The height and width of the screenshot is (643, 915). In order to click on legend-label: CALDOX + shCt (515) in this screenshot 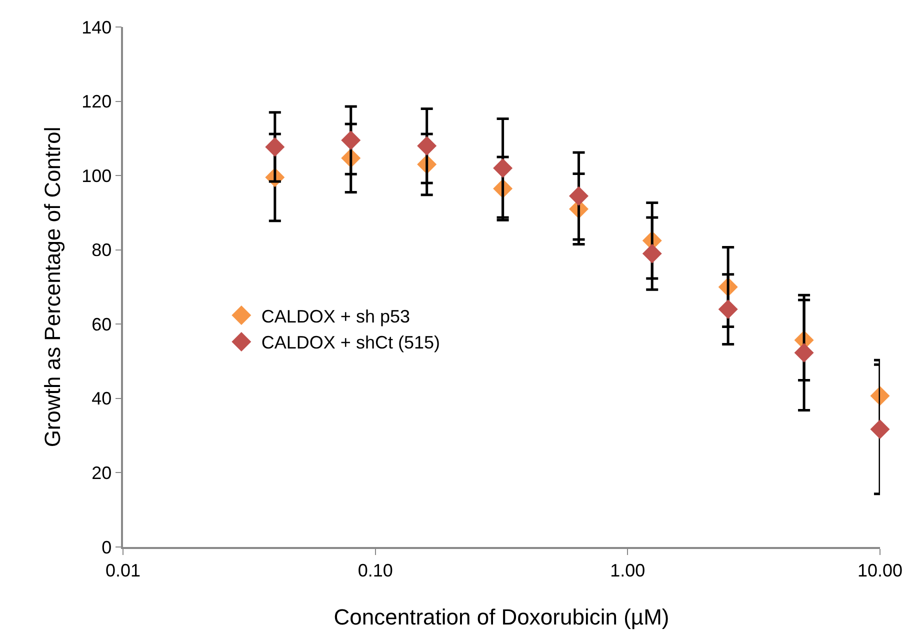, I will do `click(350, 342)`.